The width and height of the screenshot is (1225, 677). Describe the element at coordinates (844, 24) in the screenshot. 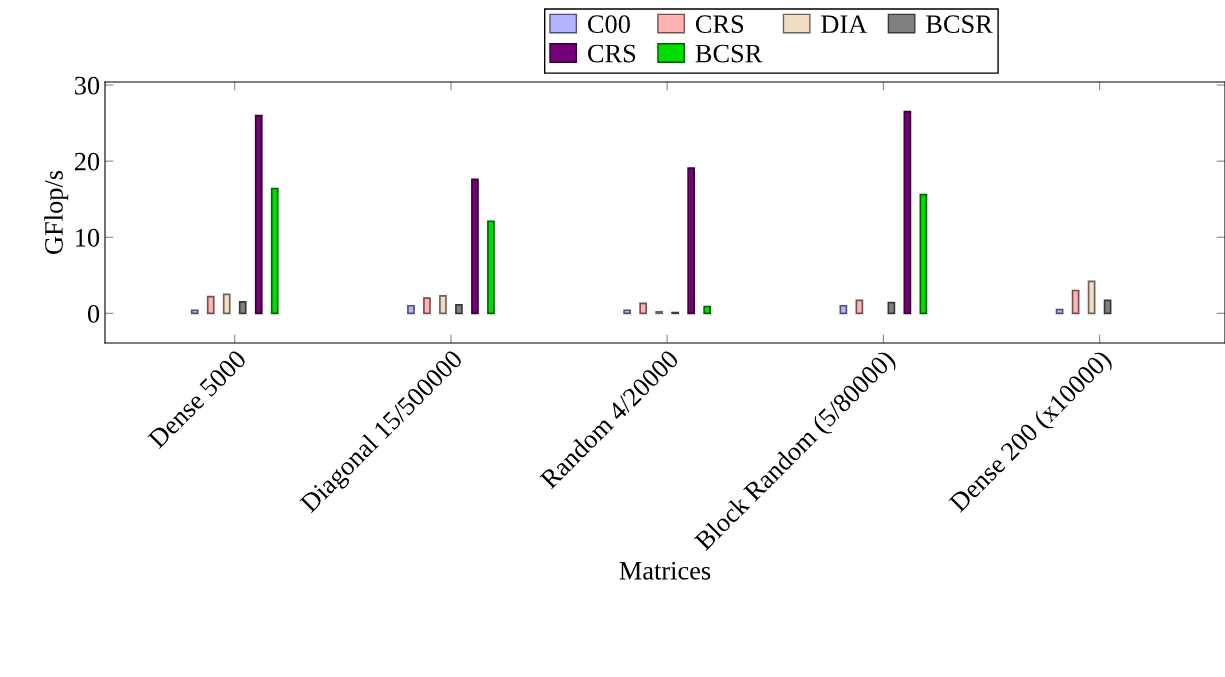

I see `legend-label: DIA` at that location.